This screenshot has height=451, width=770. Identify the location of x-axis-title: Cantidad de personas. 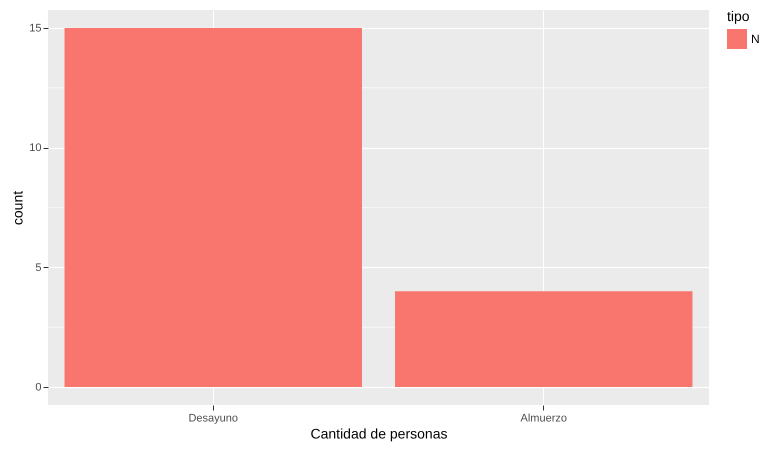
(379, 434).